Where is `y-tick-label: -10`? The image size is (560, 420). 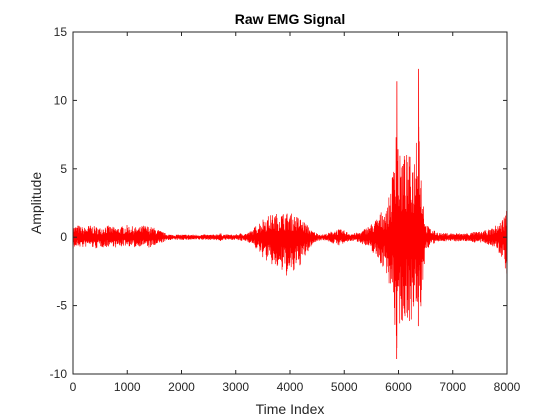 y-tick-label: -10 is located at coordinates (59, 374).